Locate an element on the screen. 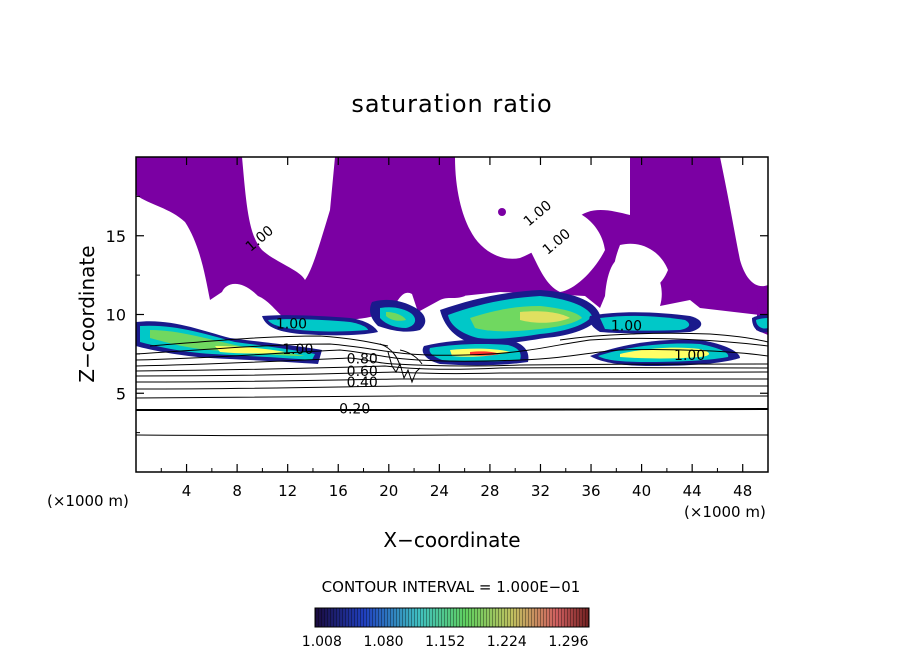 This screenshot has width=904, height=654. colorbar-tick-label: 1.296 is located at coordinates (568, 642).